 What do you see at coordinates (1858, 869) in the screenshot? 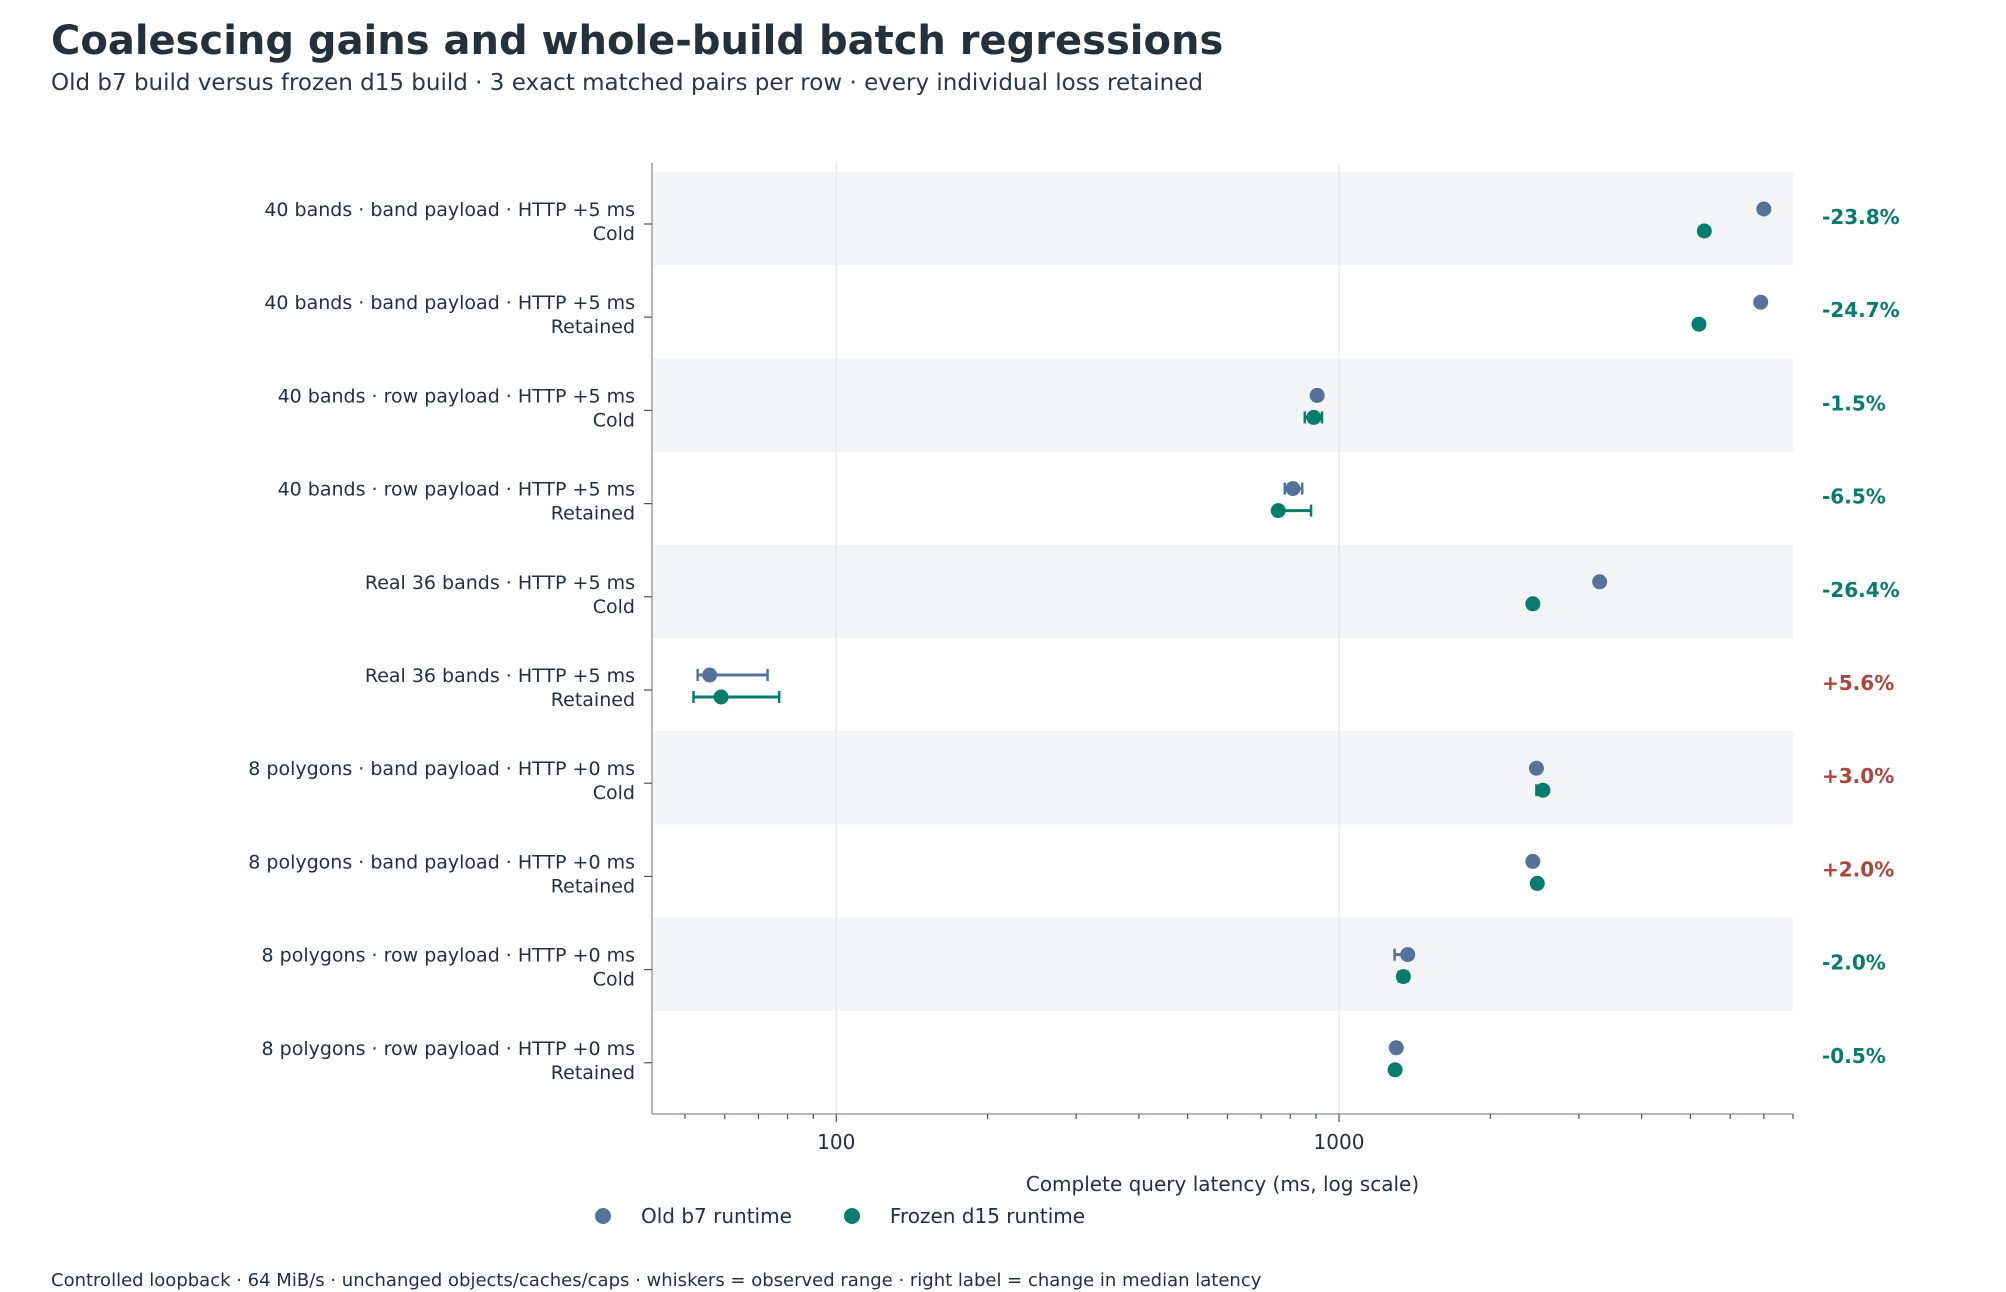
I see `change-label: +2.0%` at bounding box center [1858, 869].